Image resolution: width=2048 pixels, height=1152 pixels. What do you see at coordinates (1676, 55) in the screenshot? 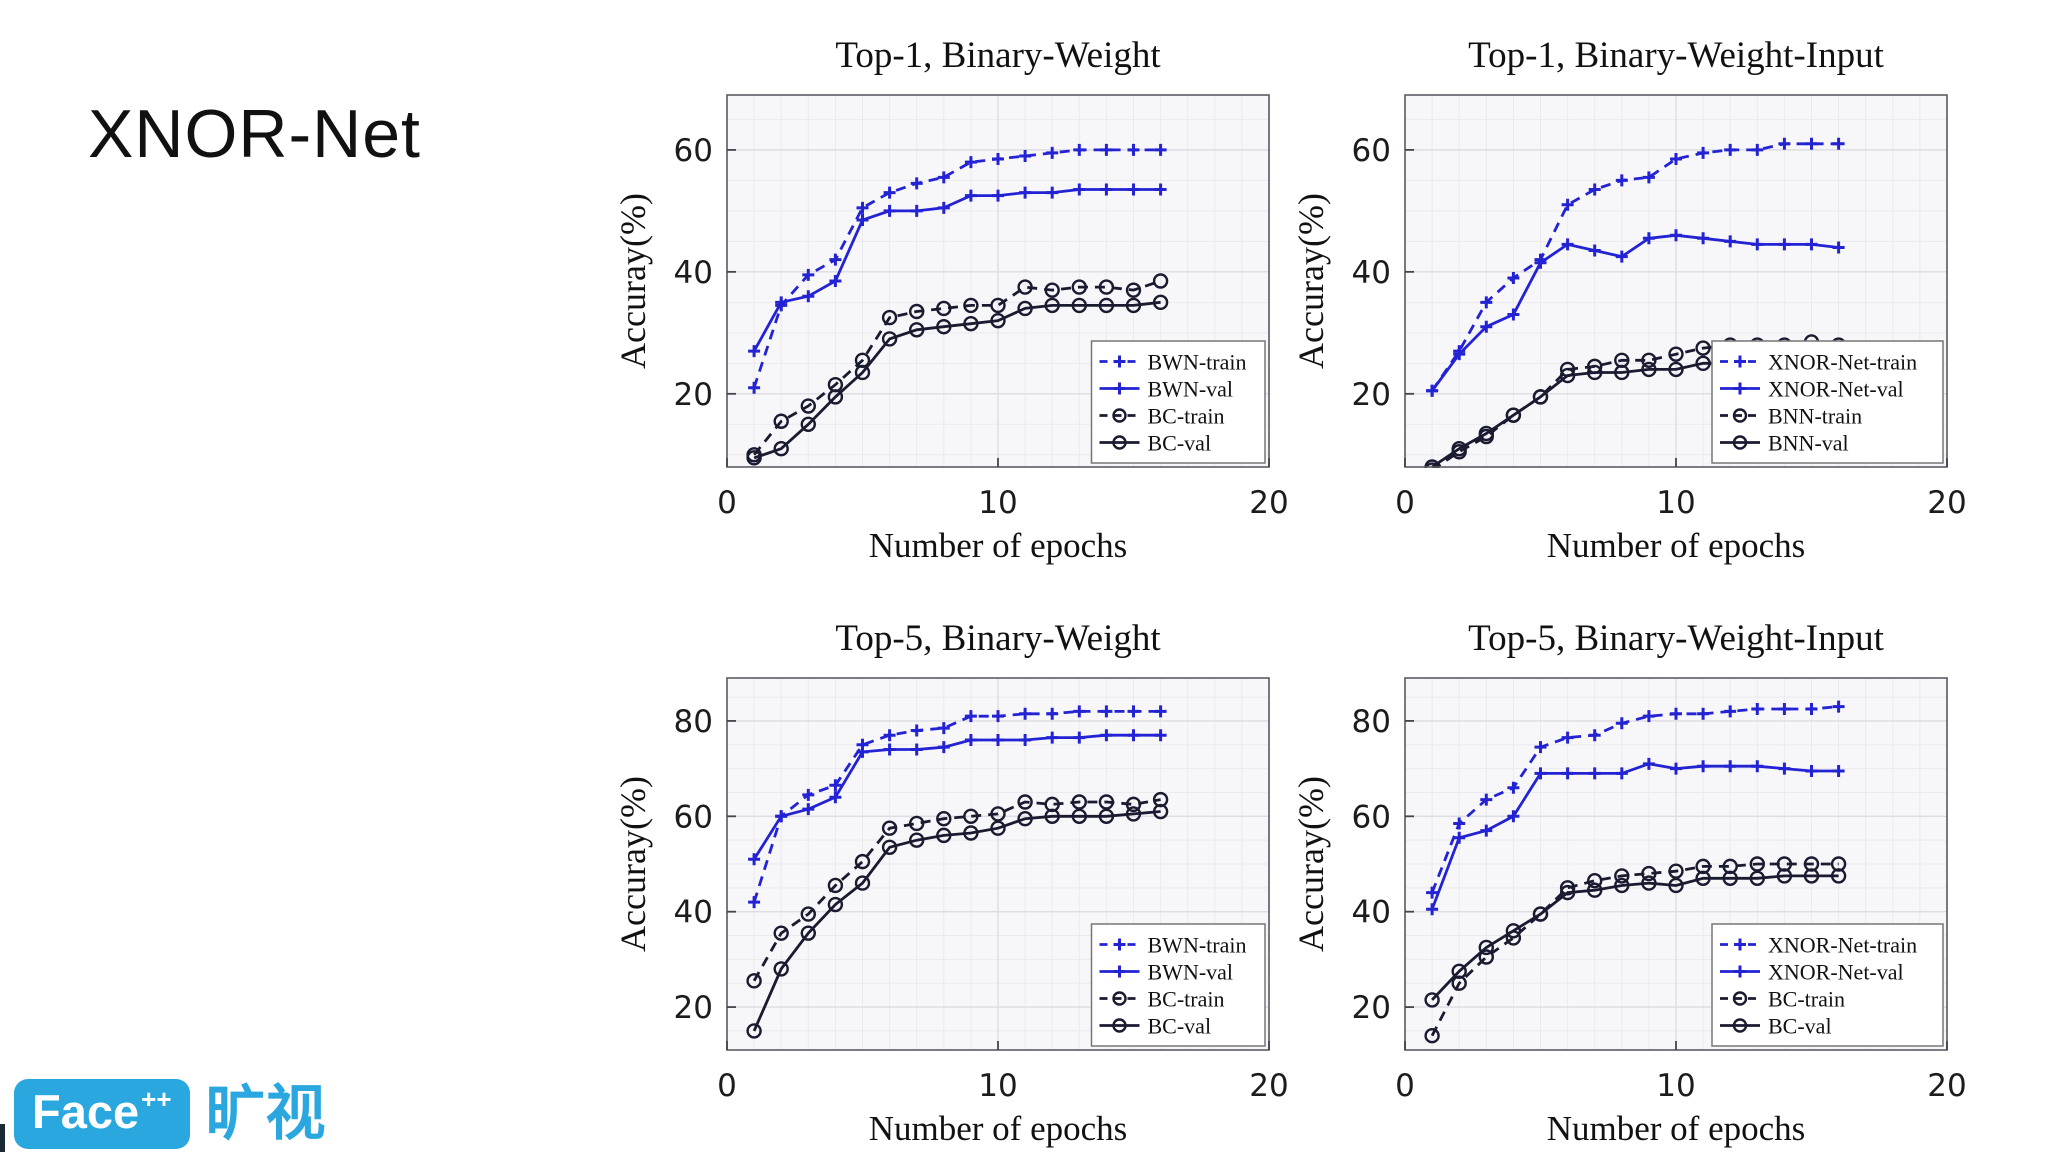
I see `chart-title: Top-1, Binary-Weight-Input` at bounding box center [1676, 55].